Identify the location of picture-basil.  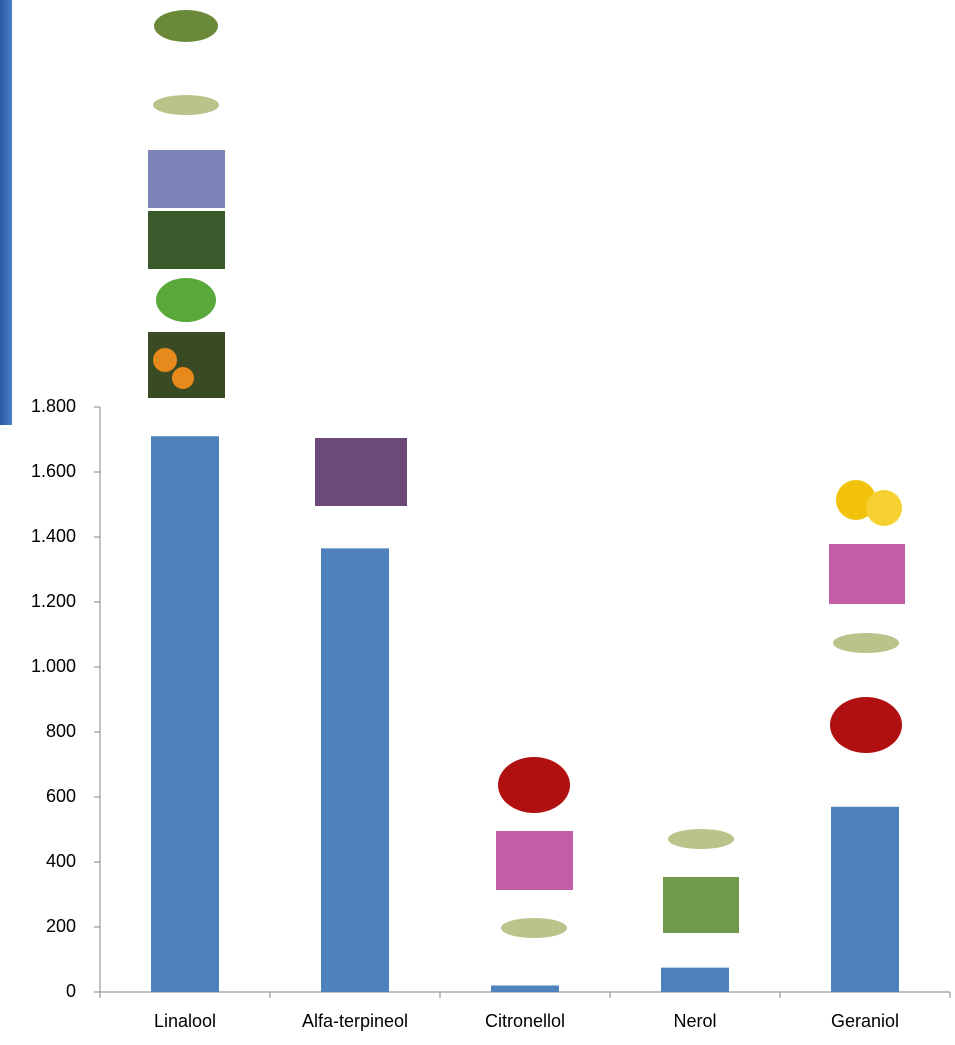
(186, 300).